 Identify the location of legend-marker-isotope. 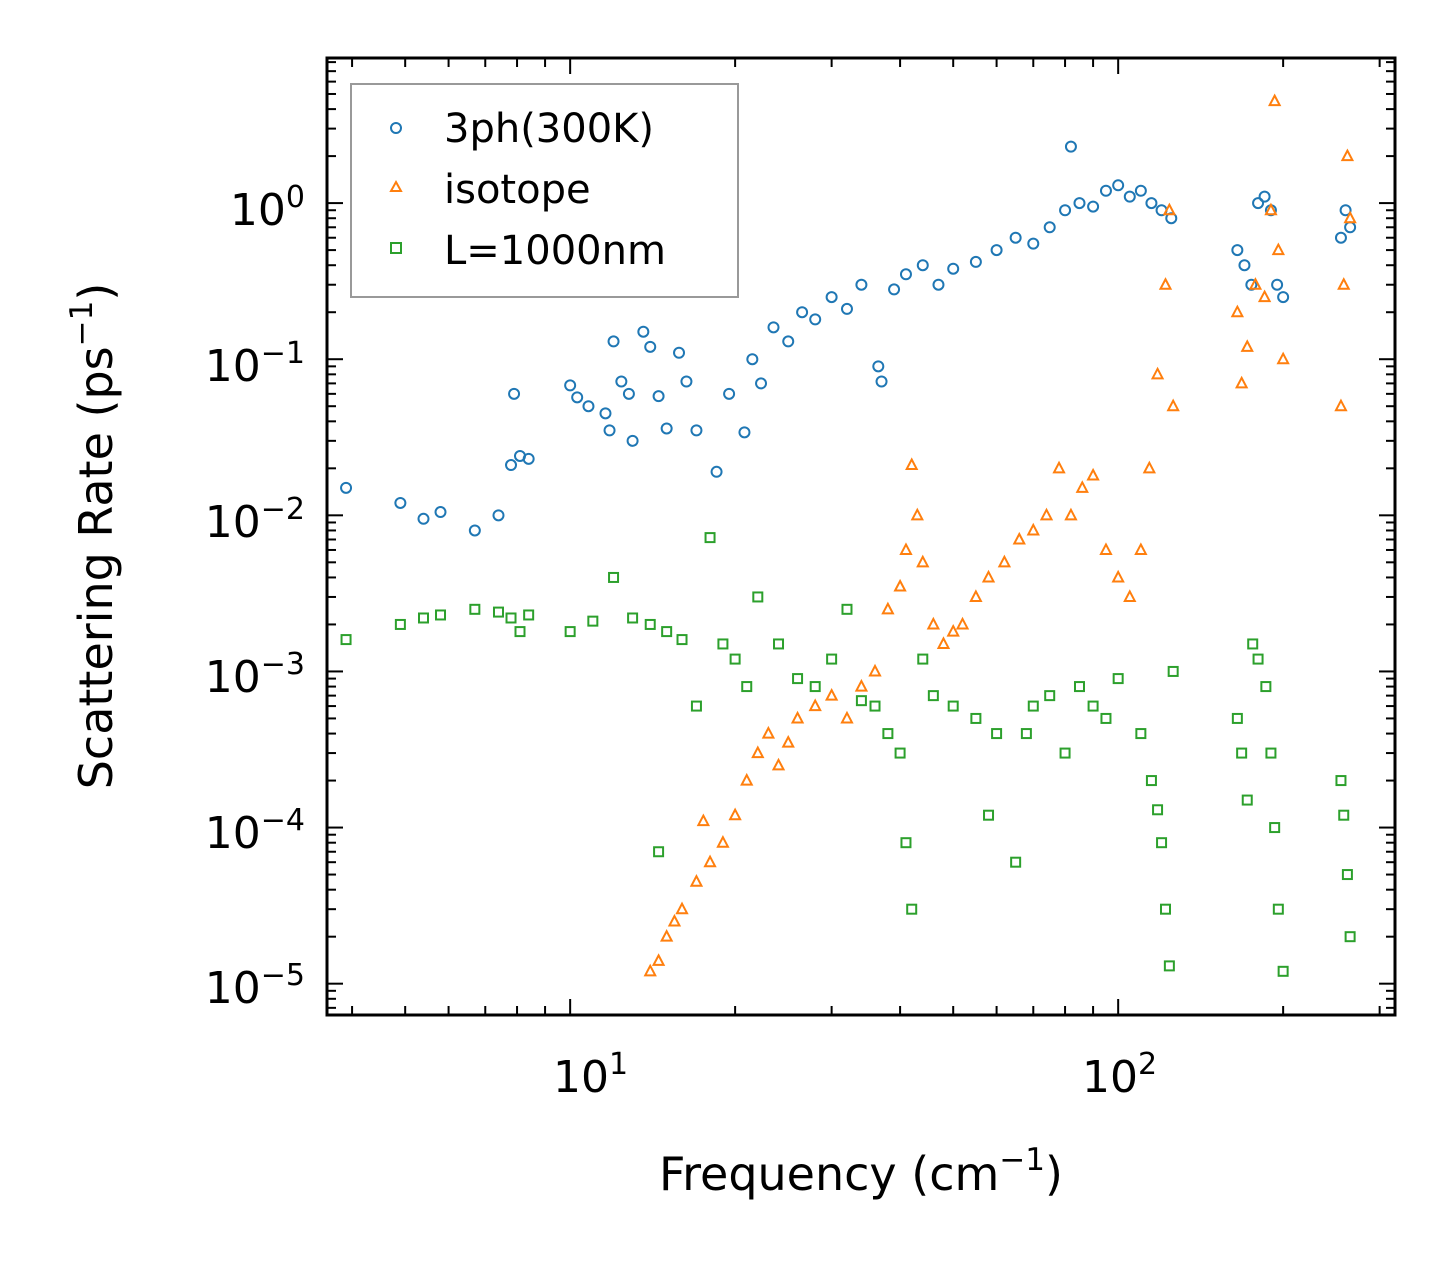
(396, 185).